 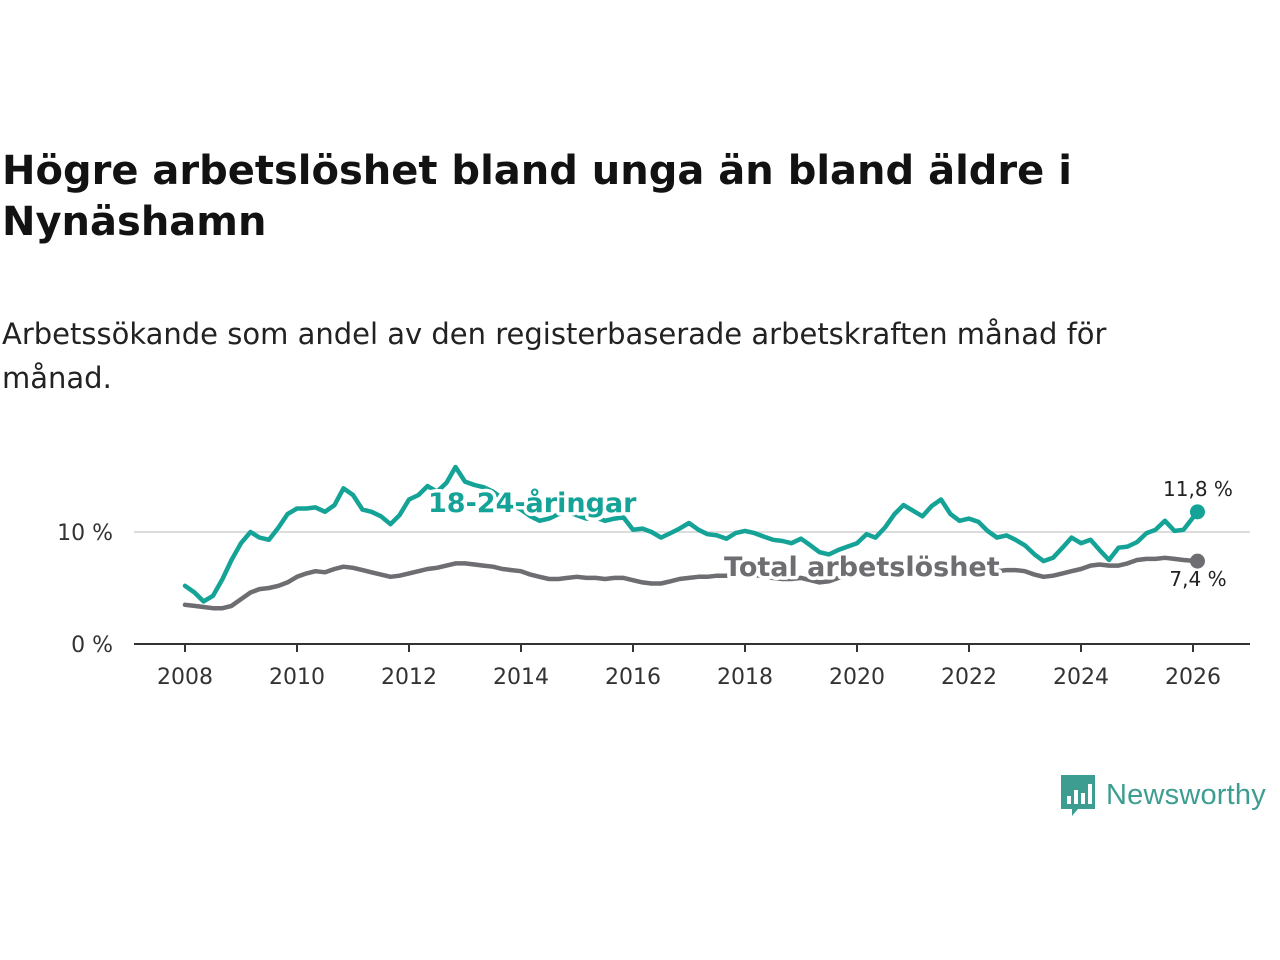 I want to click on series-label-youth-halo: 18-24-åringar, so click(x=532, y=503).